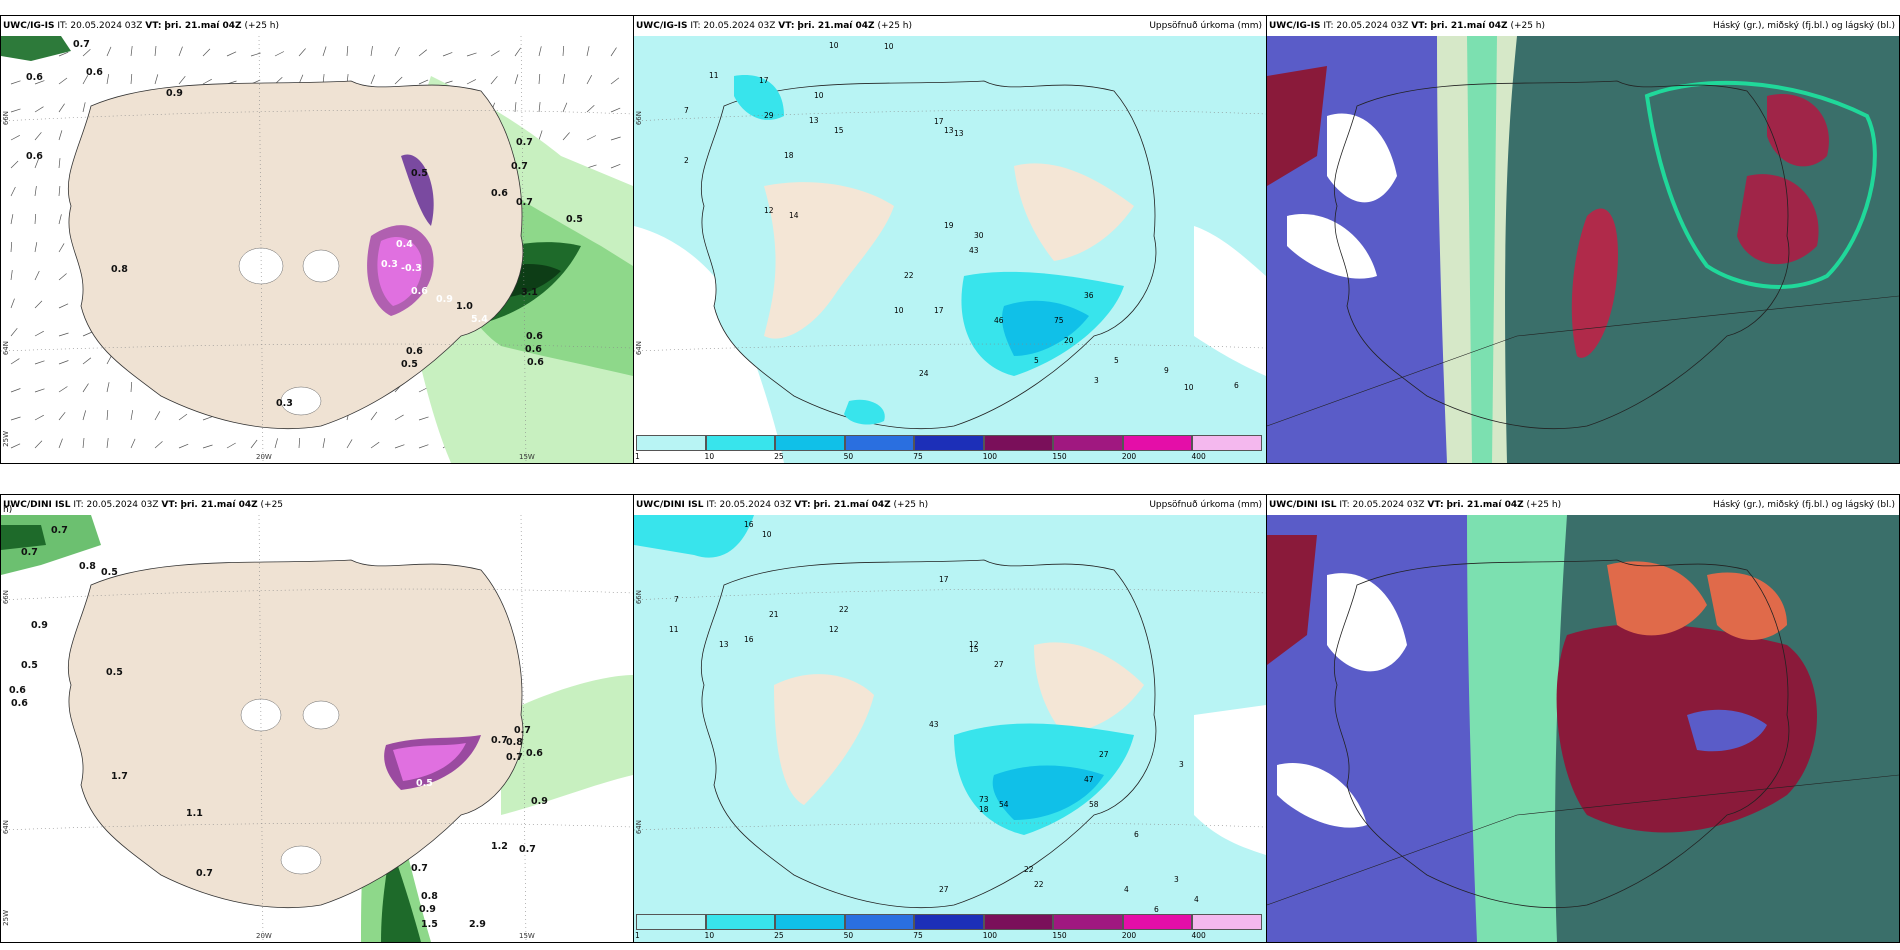 This screenshot has width=1900, height=950. What do you see at coordinates (6, 118) in the screenshot?
I see `axis-lat-label: 66N` at bounding box center [6, 118].